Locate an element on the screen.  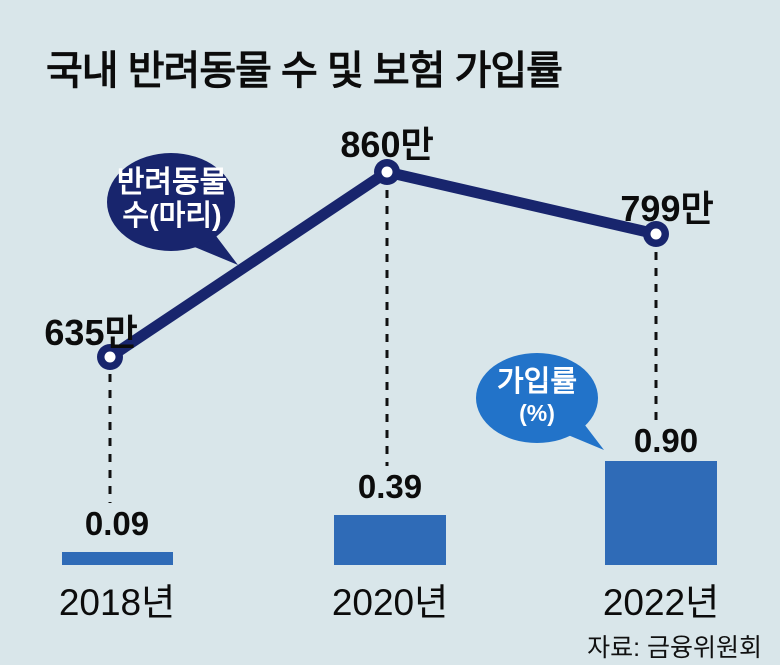
rate-bubble-label: 가입률 (%) is located at coordinates (537, 396).